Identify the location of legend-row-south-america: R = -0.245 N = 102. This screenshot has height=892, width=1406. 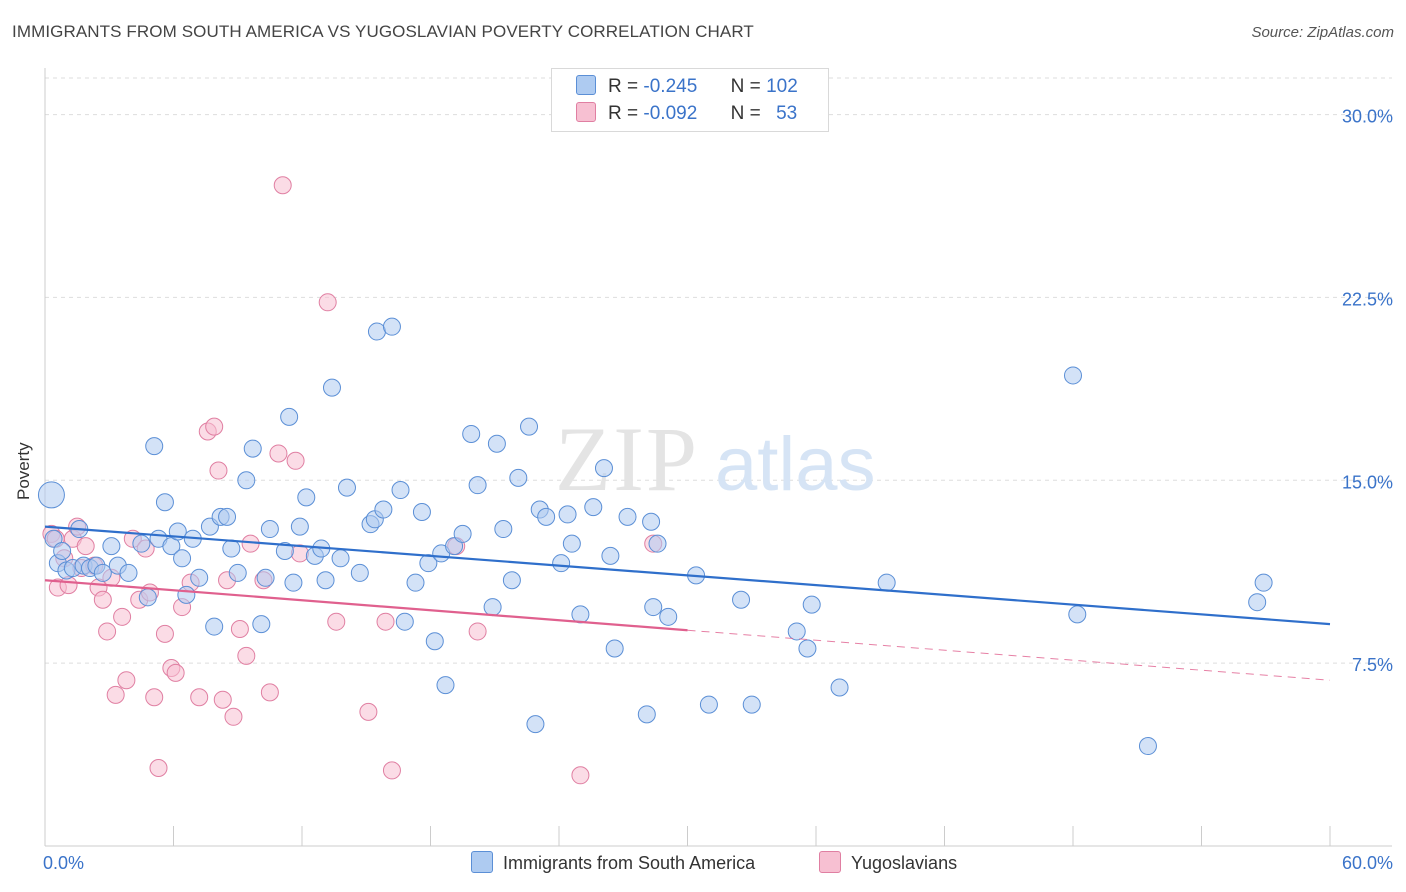
(687, 86).